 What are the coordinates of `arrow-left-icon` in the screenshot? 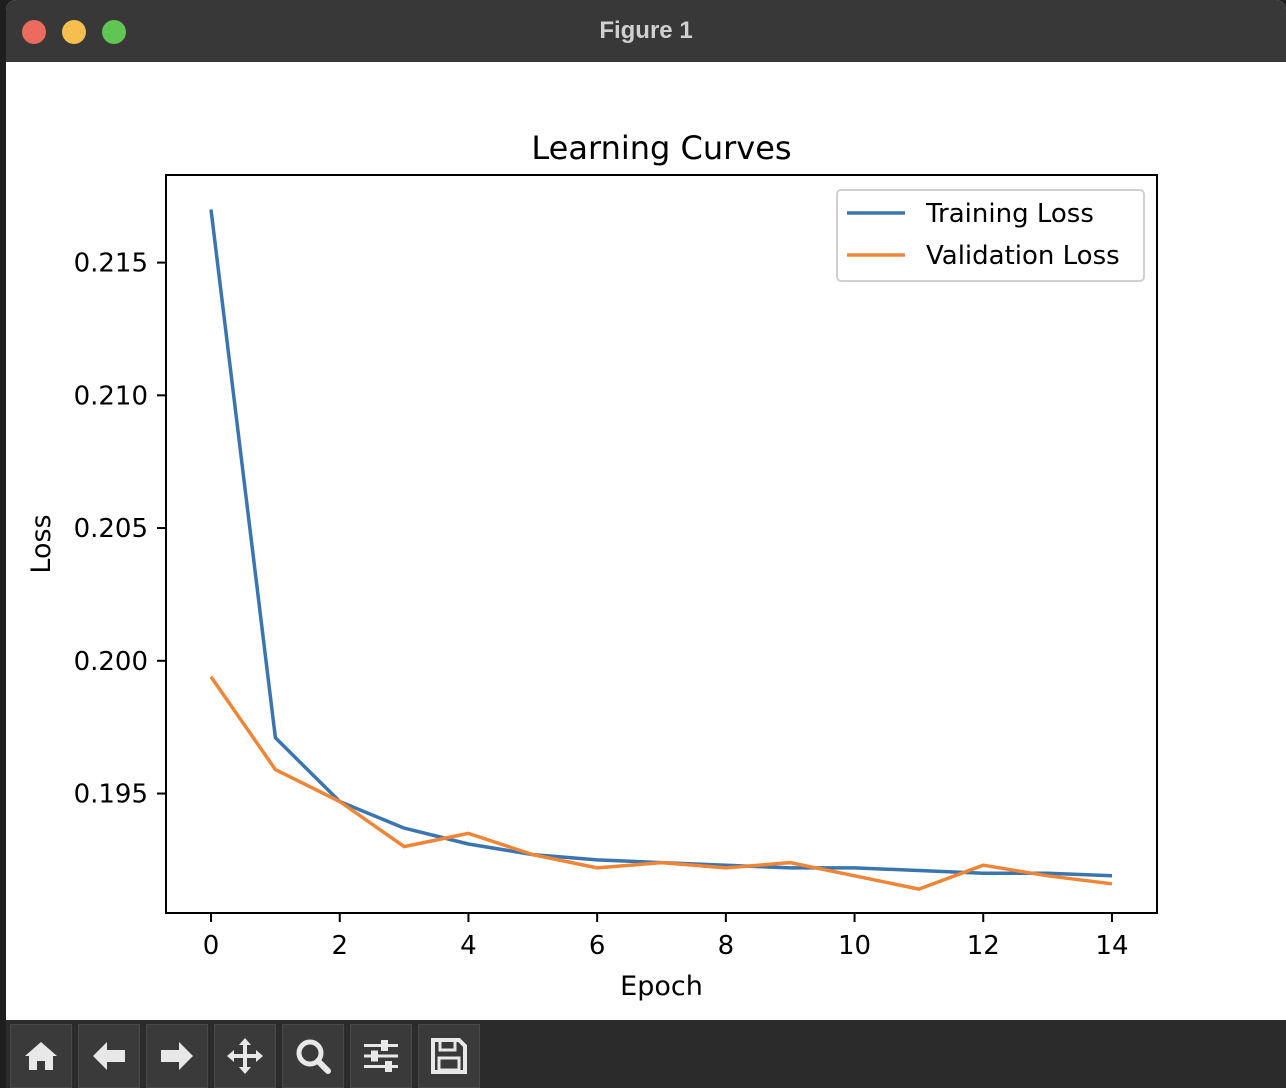 It's located at (109, 1056).